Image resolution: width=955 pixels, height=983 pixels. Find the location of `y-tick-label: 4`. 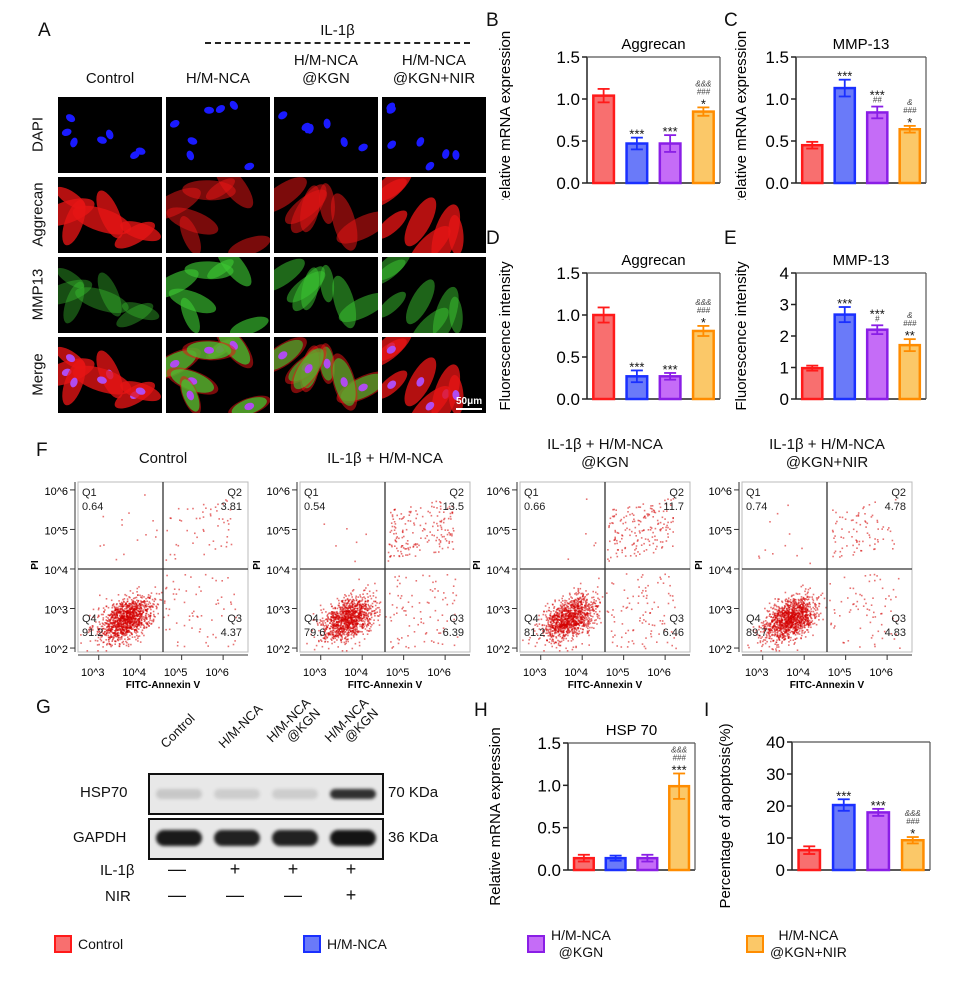

y-tick-label: 4 is located at coordinates (784, 273).